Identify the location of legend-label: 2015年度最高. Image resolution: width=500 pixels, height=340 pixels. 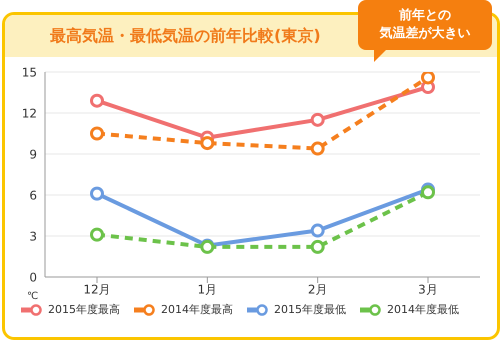
(83, 309).